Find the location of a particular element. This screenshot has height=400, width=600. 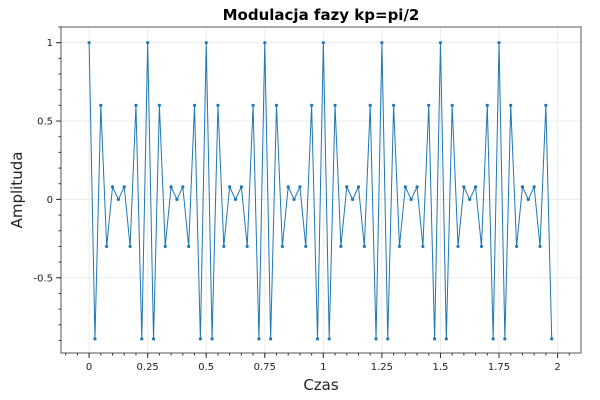

y-tick-label: 0.5 is located at coordinates (45, 122).